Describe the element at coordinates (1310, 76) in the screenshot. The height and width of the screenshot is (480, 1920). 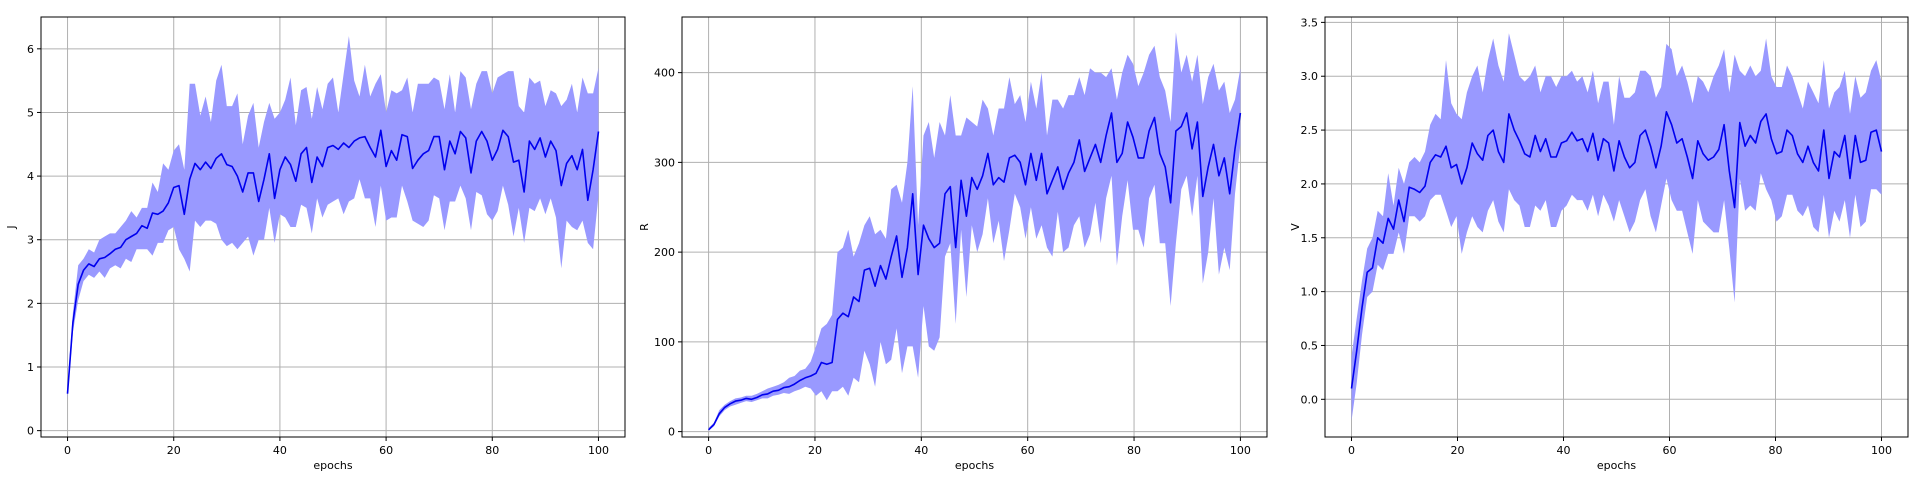
I see `y-tick-label: 3.0` at that location.